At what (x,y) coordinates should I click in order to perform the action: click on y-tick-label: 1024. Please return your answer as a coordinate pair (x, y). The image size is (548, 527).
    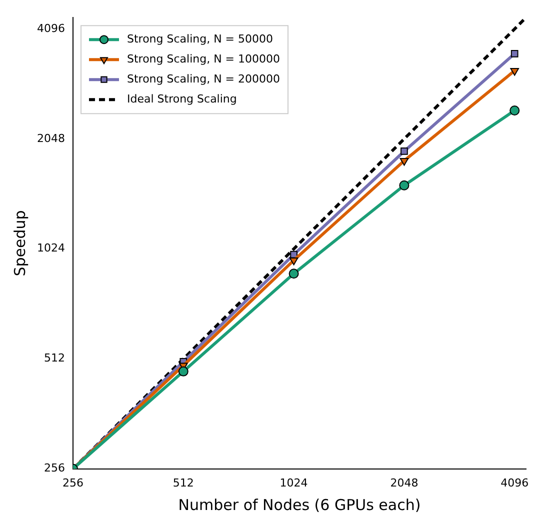
    Looking at the image, I should click on (50, 248).